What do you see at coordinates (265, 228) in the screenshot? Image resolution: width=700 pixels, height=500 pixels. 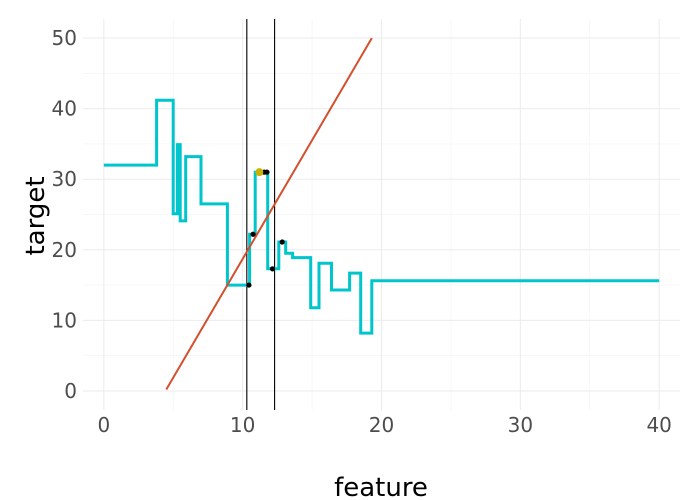 I see `points-layer` at bounding box center [265, 228].